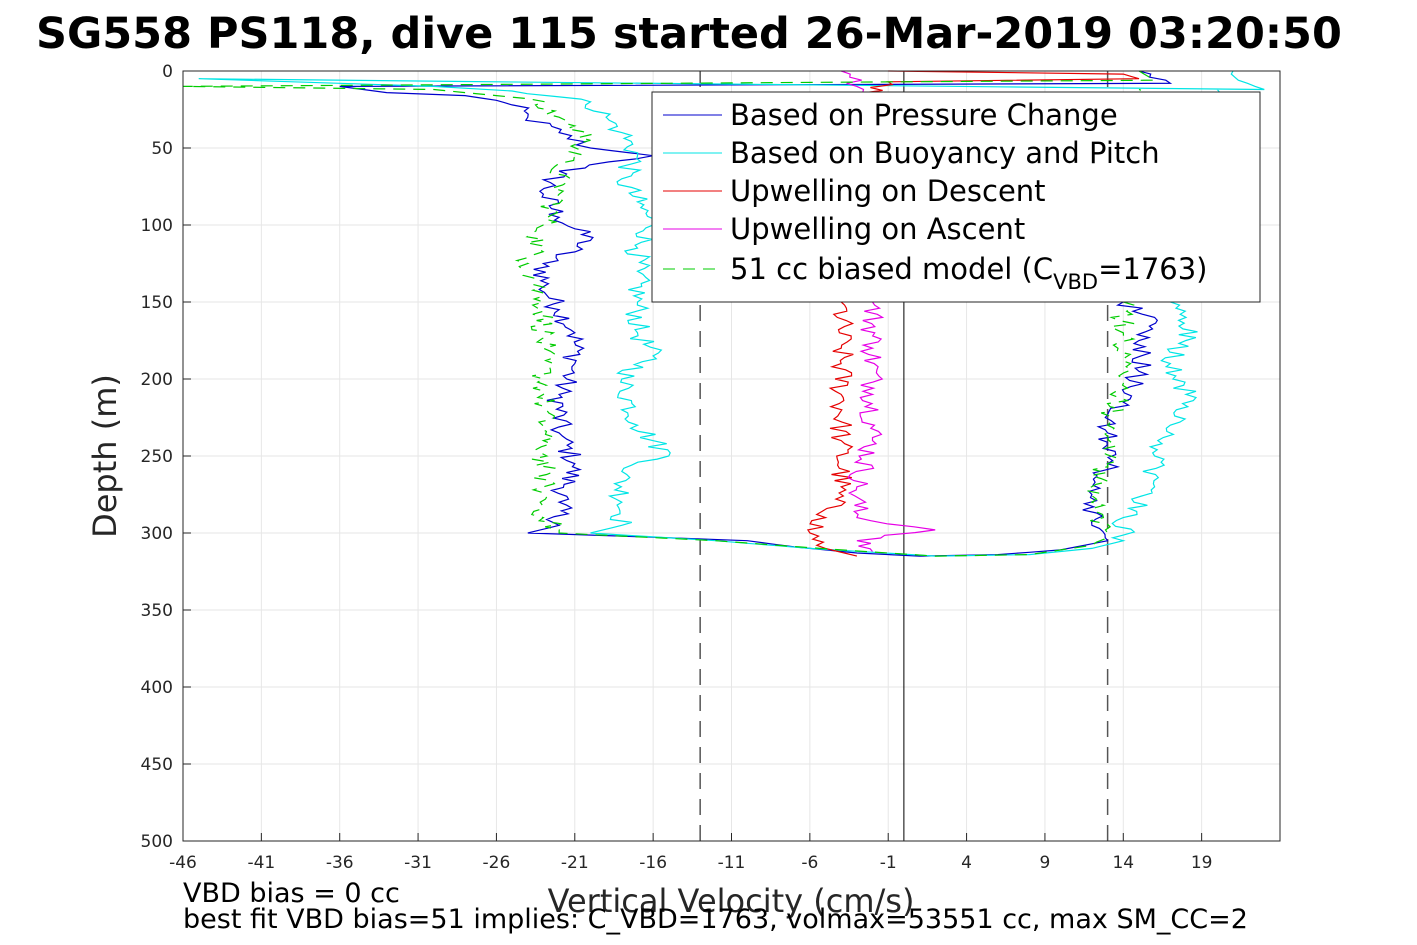  What do you see at coordinates (157, 303) in the screenshot?
I see `y-tick-label: 150` at bounding box center [157, 303].